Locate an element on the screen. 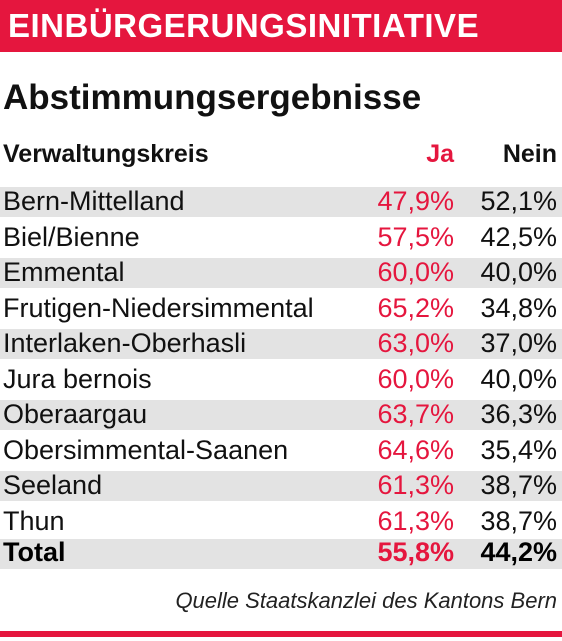  source-note: Quelle Staatskanzlei des Kantons Bern is located at coordinates (366, 600).